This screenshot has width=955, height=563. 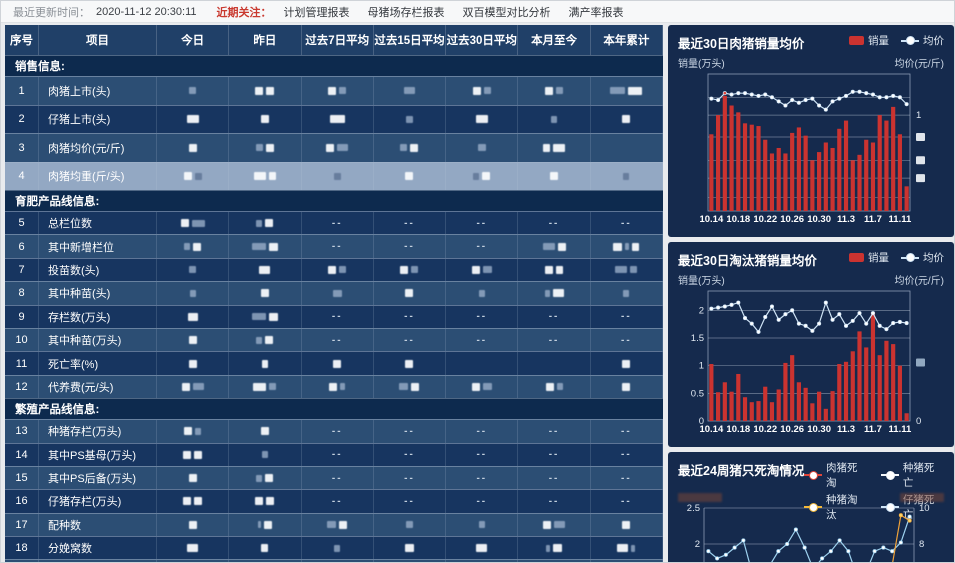 I want to click on table-row-2: 2 仔猪上市(头), so click(x=334, y=118).